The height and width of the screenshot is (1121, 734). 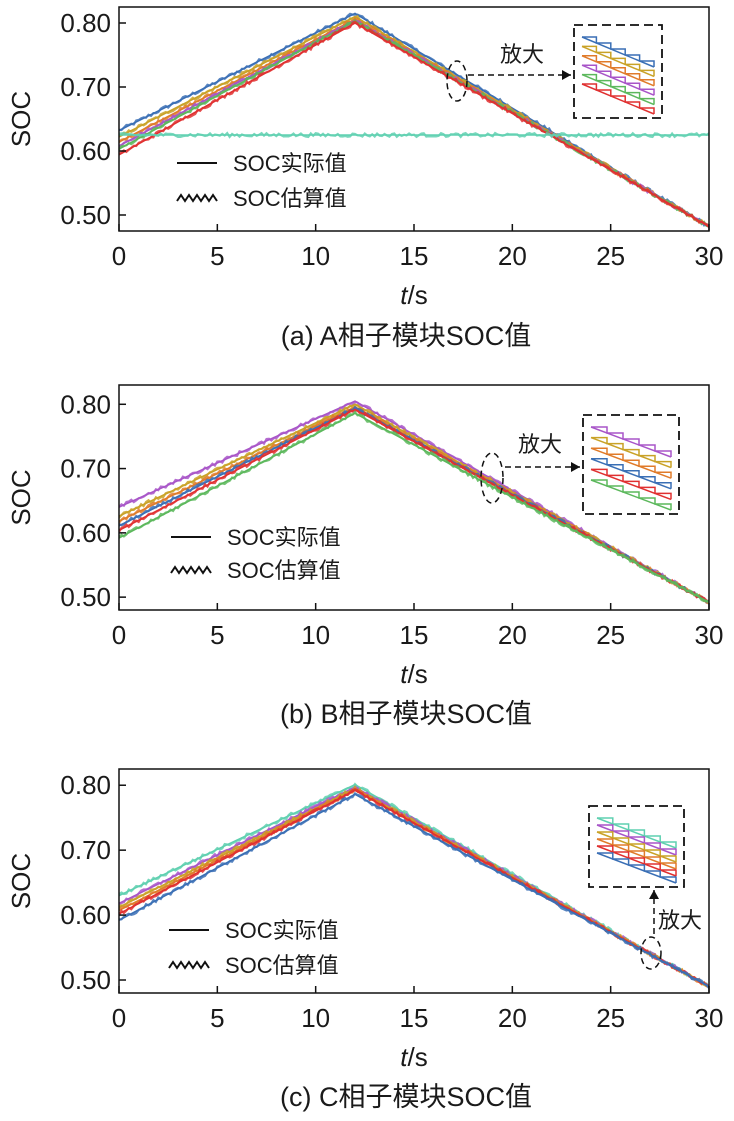 I want to click on series-group, so click(x=414, y=885).